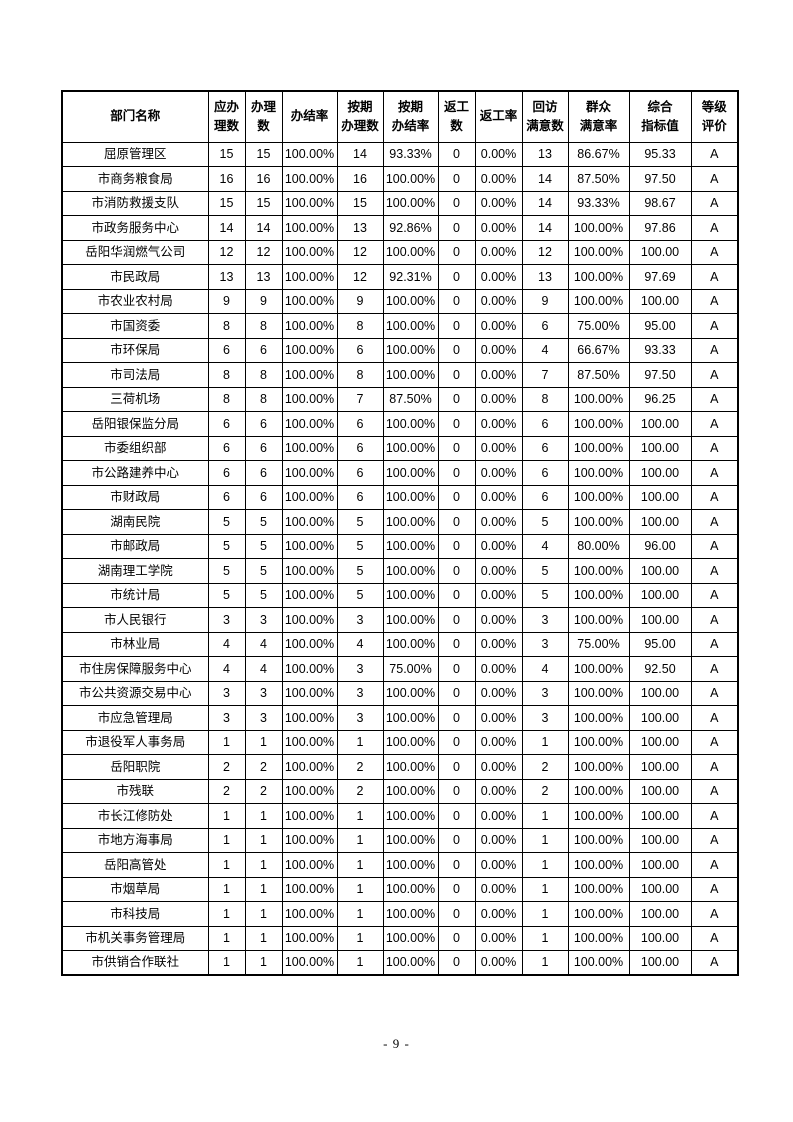 The width and height of the screenshot is (793, 1122). Describe the element at coordinates (410, 116) in the screenshot. I see `column-header-ontime_completion_rate: 按期 办结率` at that location.